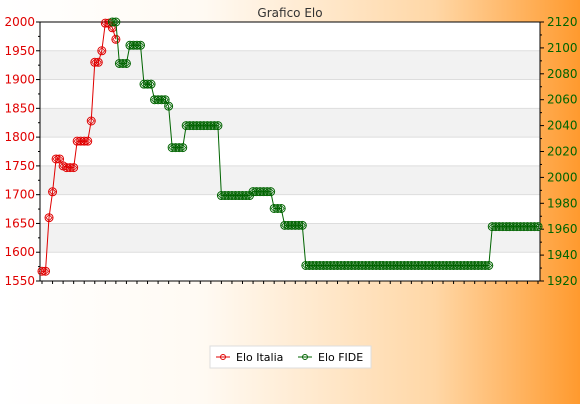 The image size is (580, 404). Describe the element at coordinates (562, 22) in the screenshot. I see `right-axis-tick-label: 2120` at that location.